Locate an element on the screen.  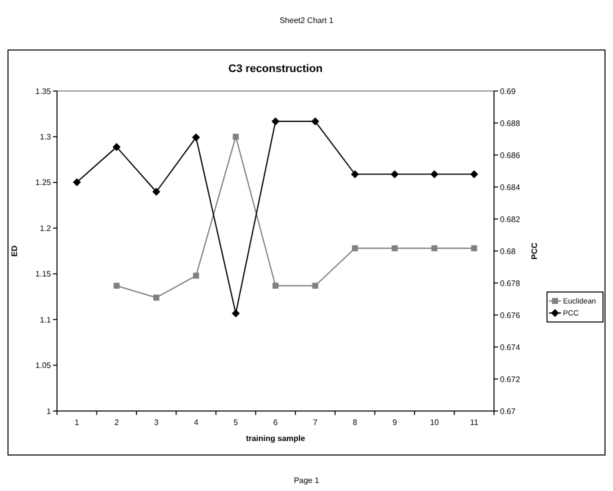
y-tick-label: 1.15 is located at coordinates (43, 274).